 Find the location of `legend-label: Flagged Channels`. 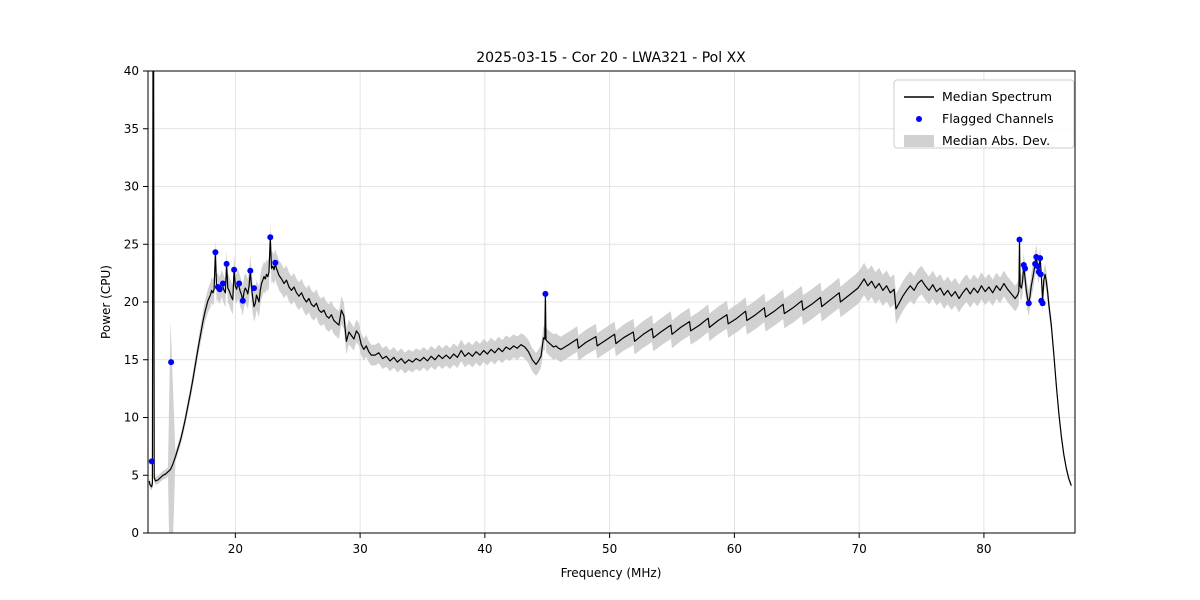

legend-label: Flagged Channels is located at coordinates (998, 118).